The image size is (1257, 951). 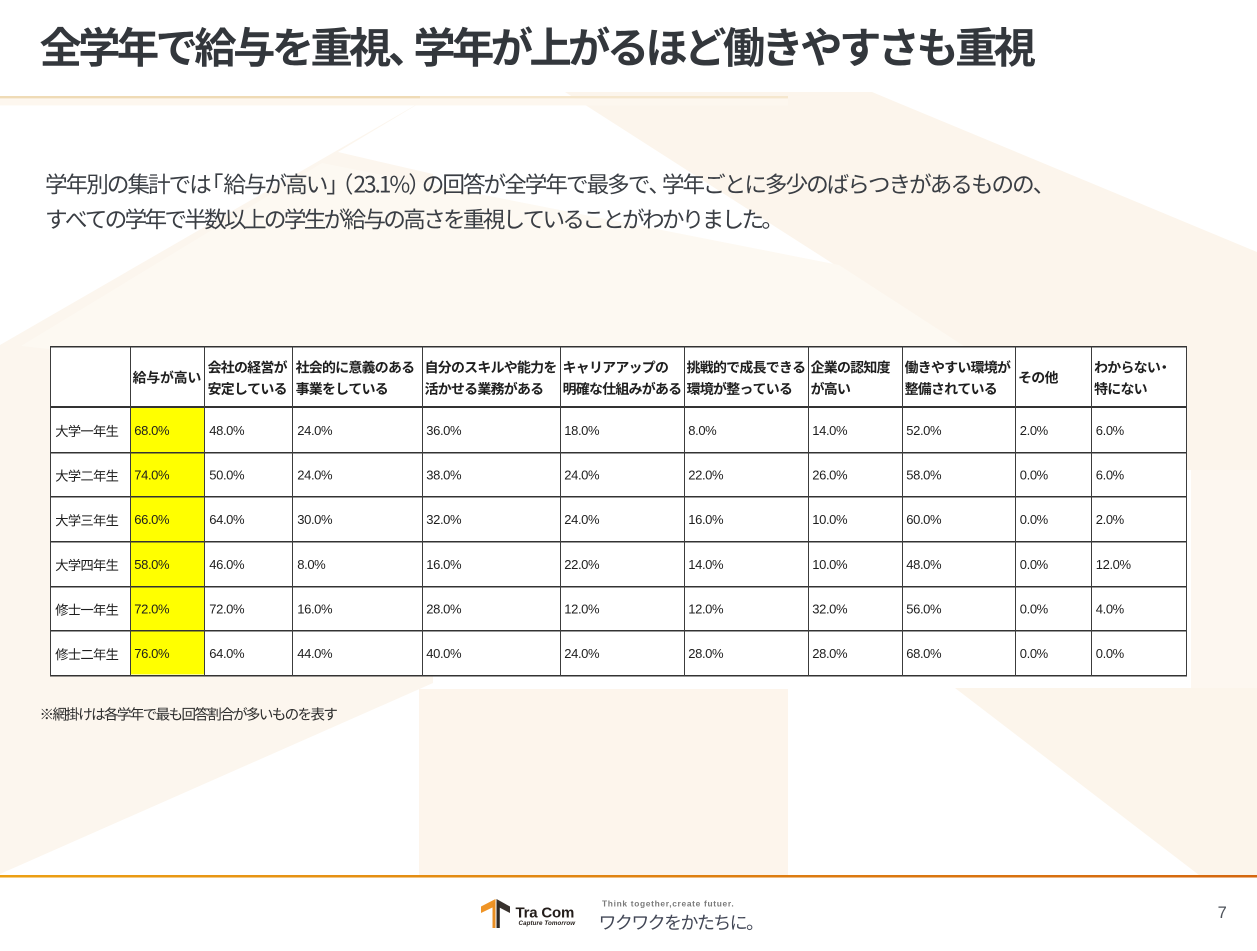 What do you see at coordinates (924, 519) in the screenshot?
I see `svg-text: 60.0%` at bounding box center [924, 519].